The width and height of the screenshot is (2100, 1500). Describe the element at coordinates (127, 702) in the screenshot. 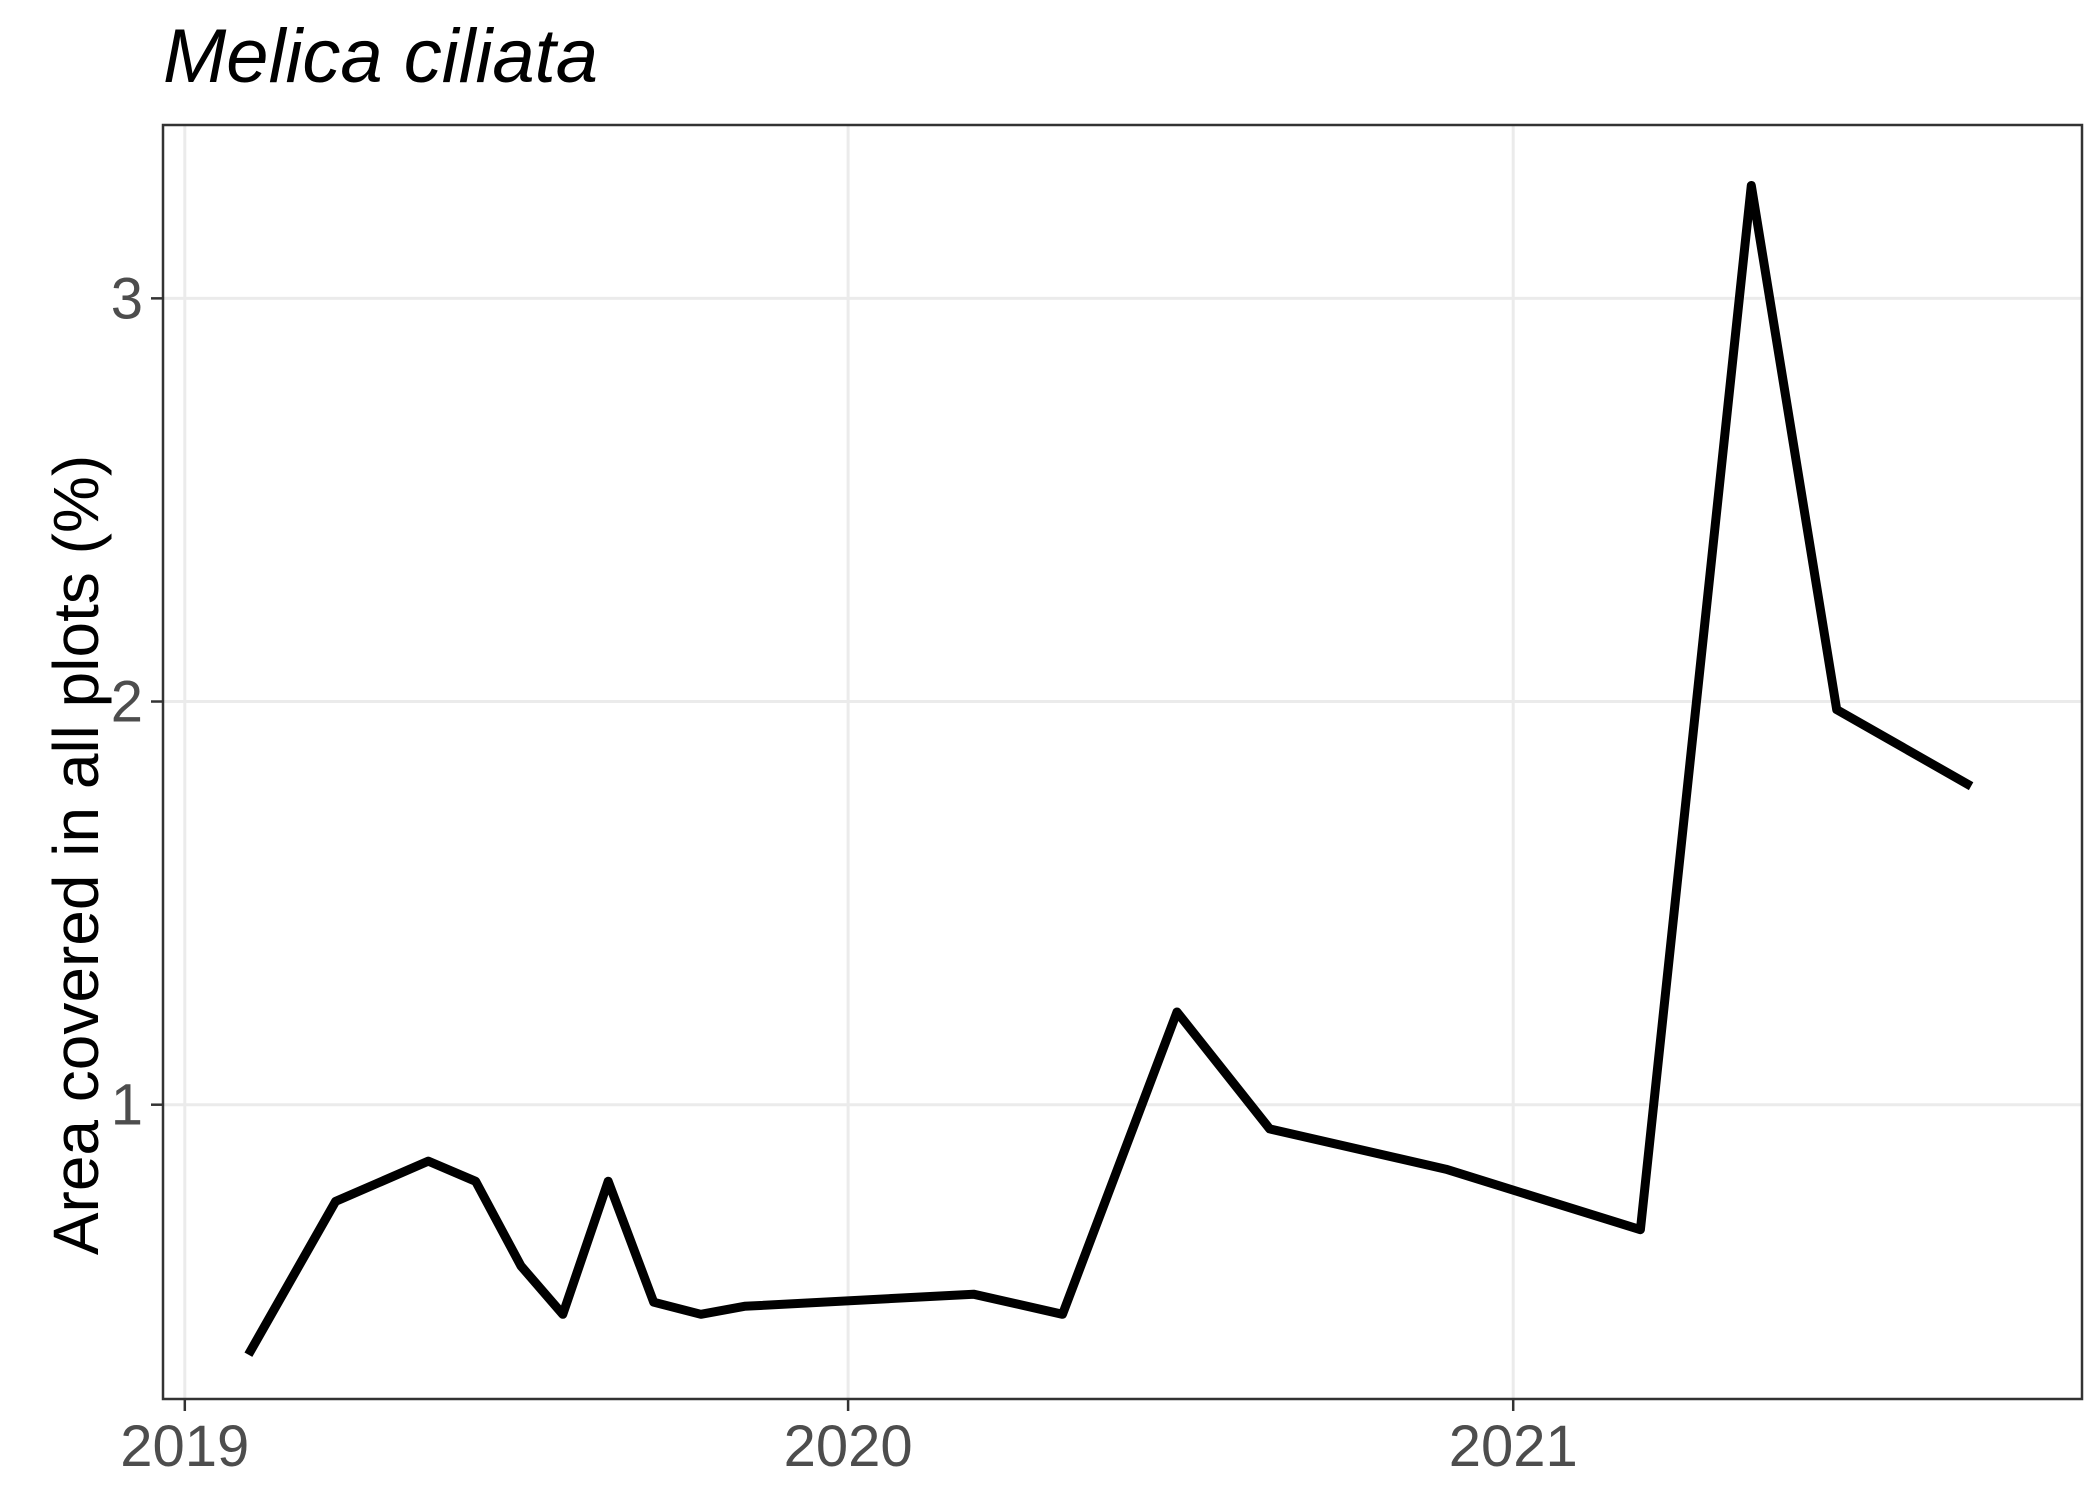

I see `y-tick-label: 2` at that location.